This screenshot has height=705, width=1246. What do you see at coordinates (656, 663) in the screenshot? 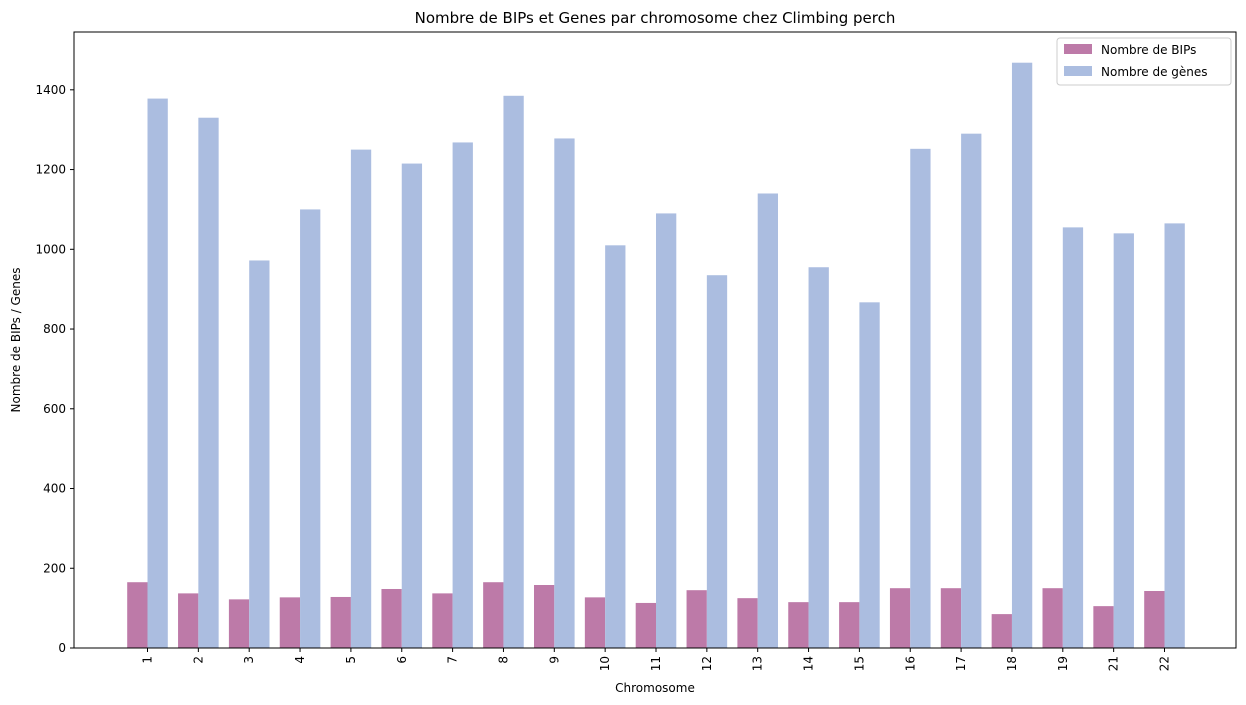
I see `x-tick-label: 11` at bounding box center [656, 663].